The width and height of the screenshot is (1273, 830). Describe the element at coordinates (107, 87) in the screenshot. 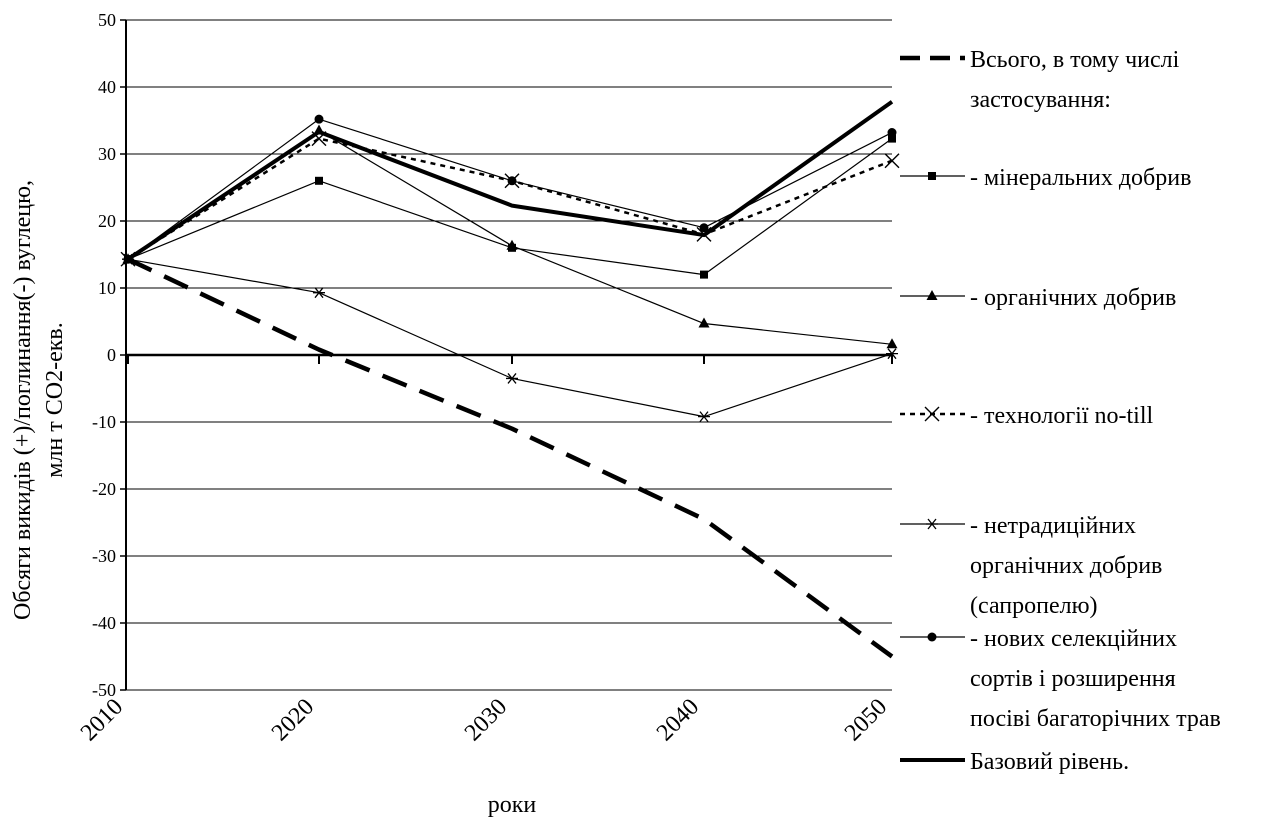

I see `y-tick-label: 40` at that location.